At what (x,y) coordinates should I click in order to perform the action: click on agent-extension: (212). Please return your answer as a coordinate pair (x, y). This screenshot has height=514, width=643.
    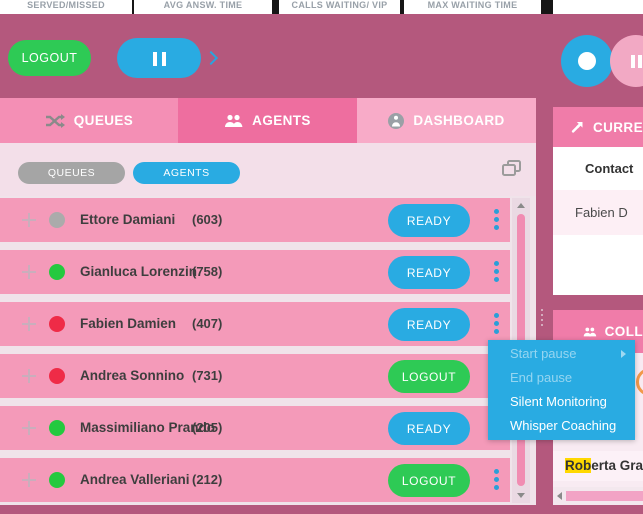
    Looking at the image, I should click on (207, 479).